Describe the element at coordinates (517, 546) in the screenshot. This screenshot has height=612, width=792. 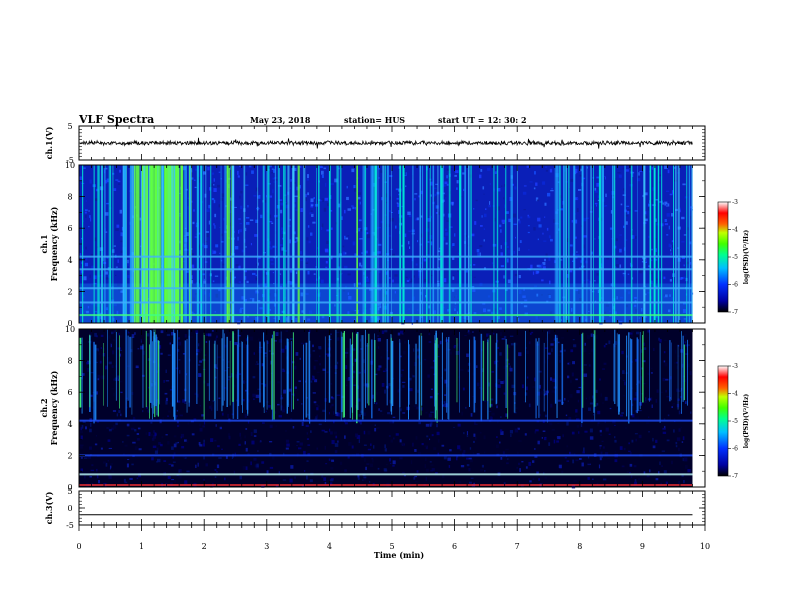
I see `x-tick-label: 7` at that location.